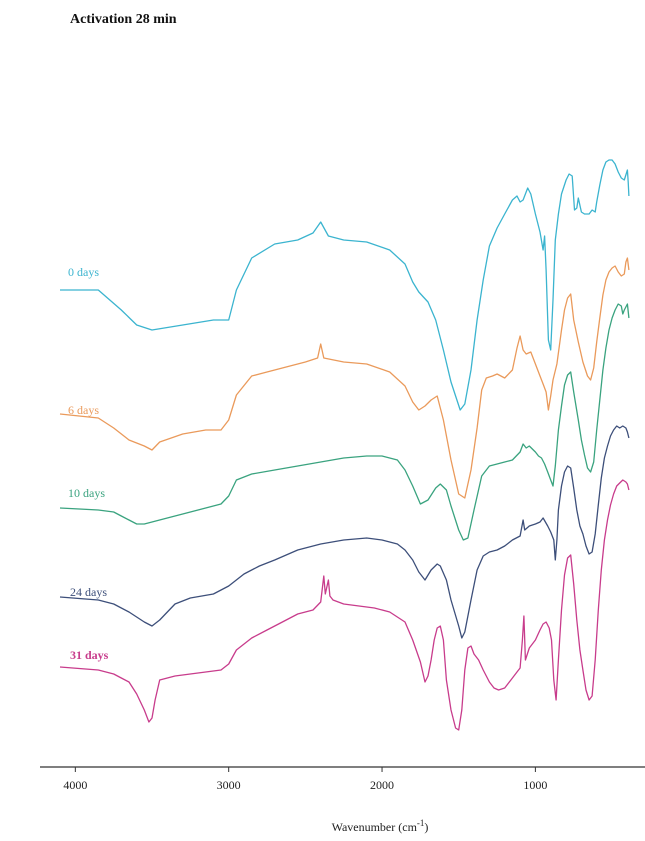  What do you see at coordinates (123, 19) in the screenshot?
I see `chart-title: Activation 28 min` at bounding box center [123, 19].